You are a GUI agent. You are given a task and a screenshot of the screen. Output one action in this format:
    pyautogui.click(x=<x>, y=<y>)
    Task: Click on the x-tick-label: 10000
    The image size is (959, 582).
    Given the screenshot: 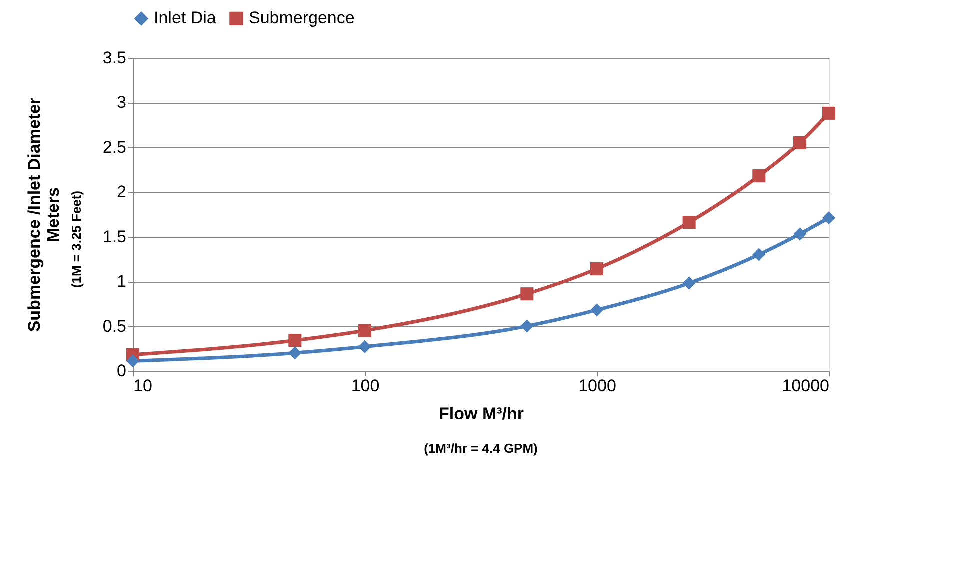 What is the action you would take?
    pyautogui.click(x=806, y=386)
    